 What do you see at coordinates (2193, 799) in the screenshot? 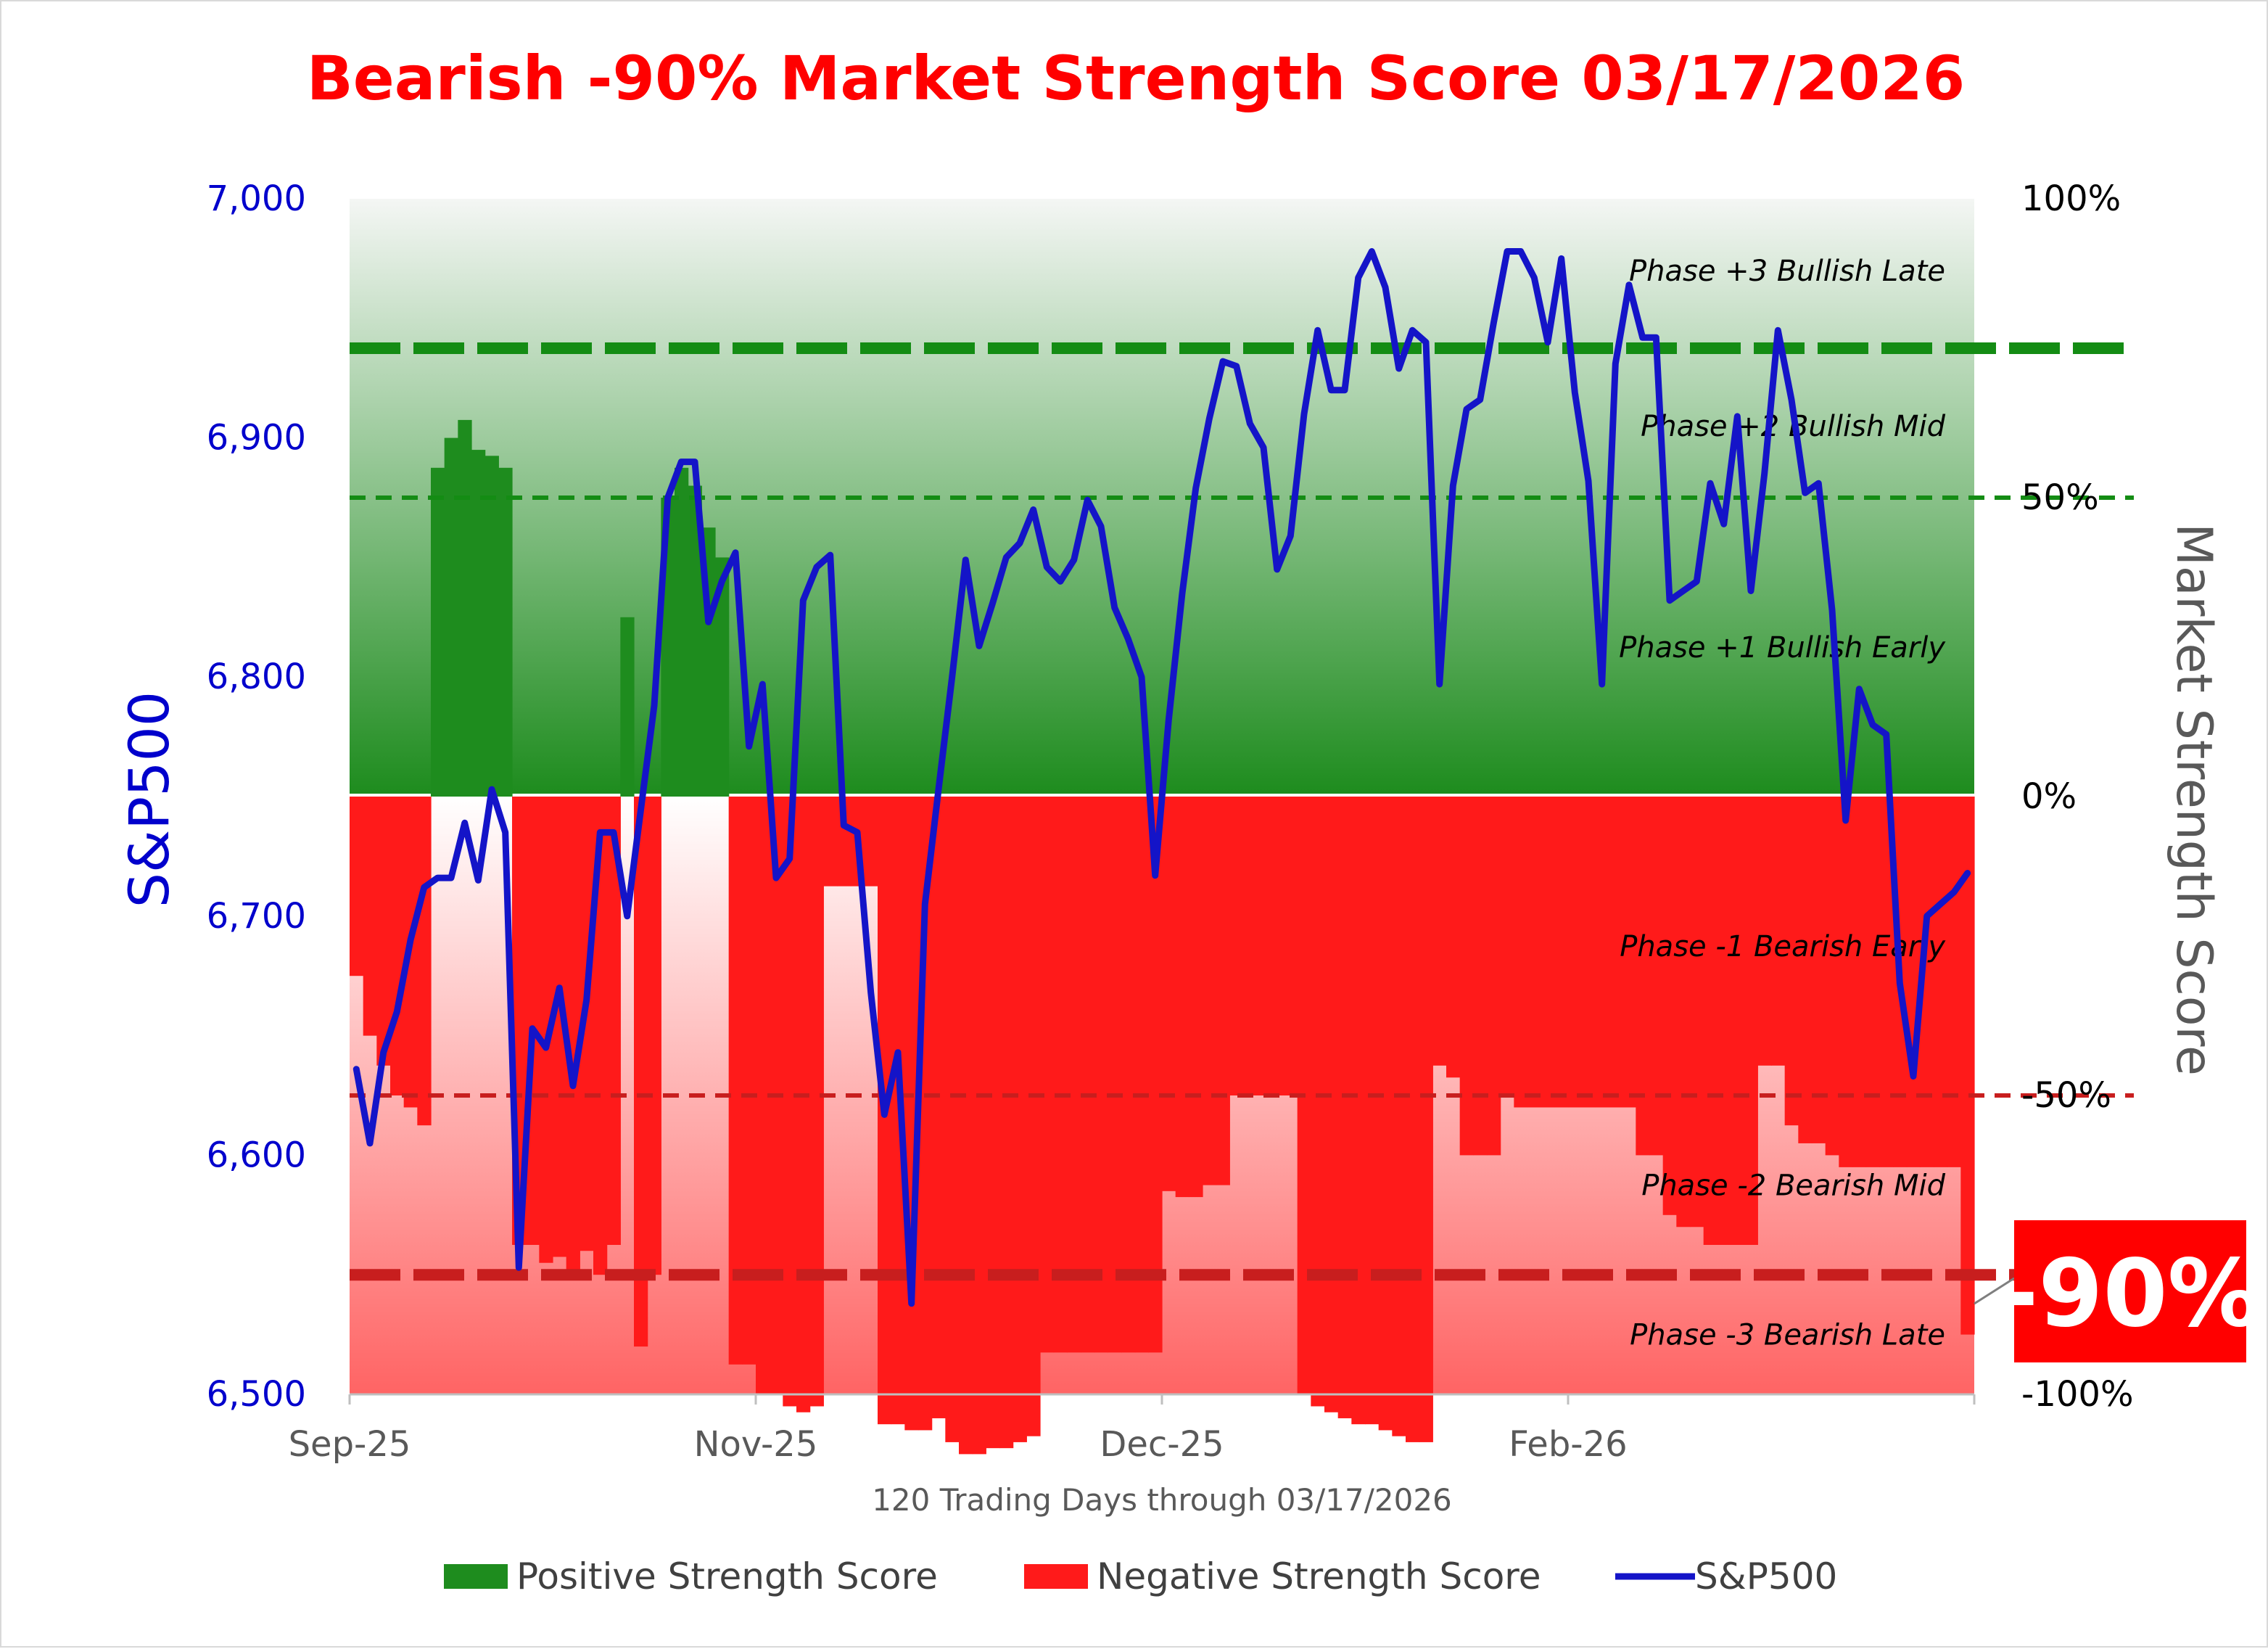
I see `right-axis-title: Market Strength Score` at bounding box center [2193, 799].